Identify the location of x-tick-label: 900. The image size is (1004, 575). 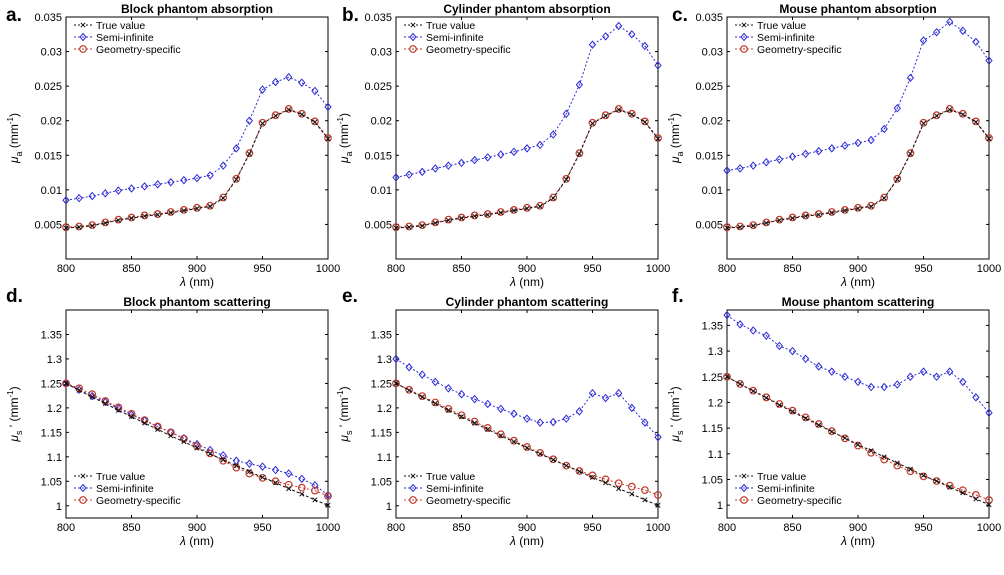
(858, 269).